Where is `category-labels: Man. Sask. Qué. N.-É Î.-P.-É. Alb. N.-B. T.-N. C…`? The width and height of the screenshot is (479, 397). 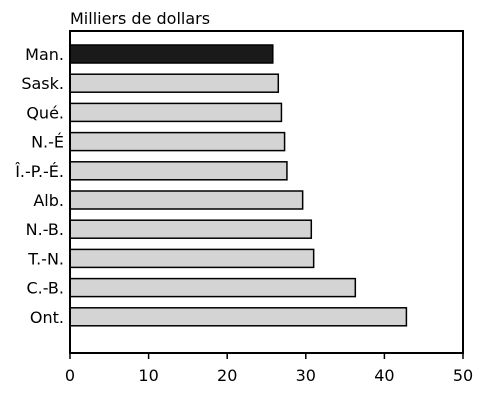 category-labels: Man. Sask. Qué. N.-É Î.-P.-É. Alb. N.-B. T.-N. C… is located at coordinates (39, 186).